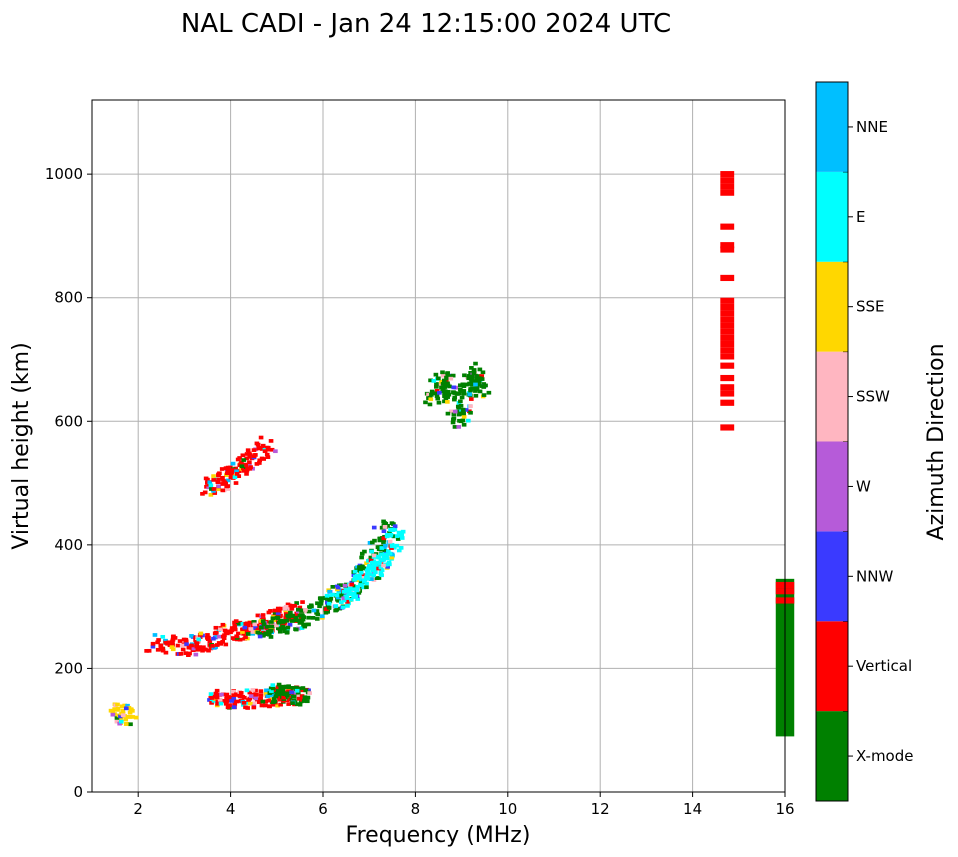  What do you see at coordinates (884, 666) in the screenshot?
I see `colorbar-tick-label: Vertical` at bounding box center [884, 666].